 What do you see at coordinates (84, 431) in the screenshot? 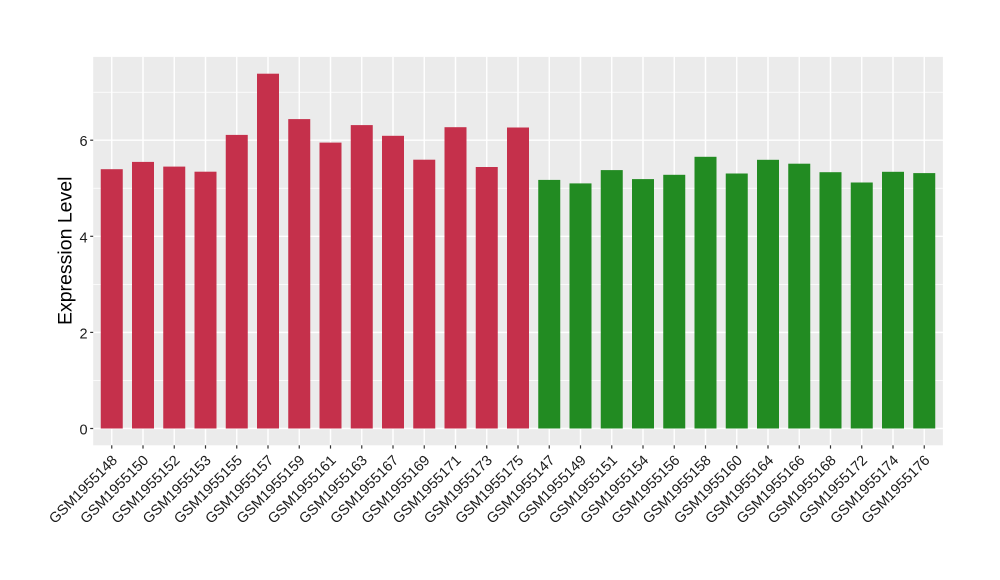
I see `svg-text: 0` at bounding box center [84, 431].